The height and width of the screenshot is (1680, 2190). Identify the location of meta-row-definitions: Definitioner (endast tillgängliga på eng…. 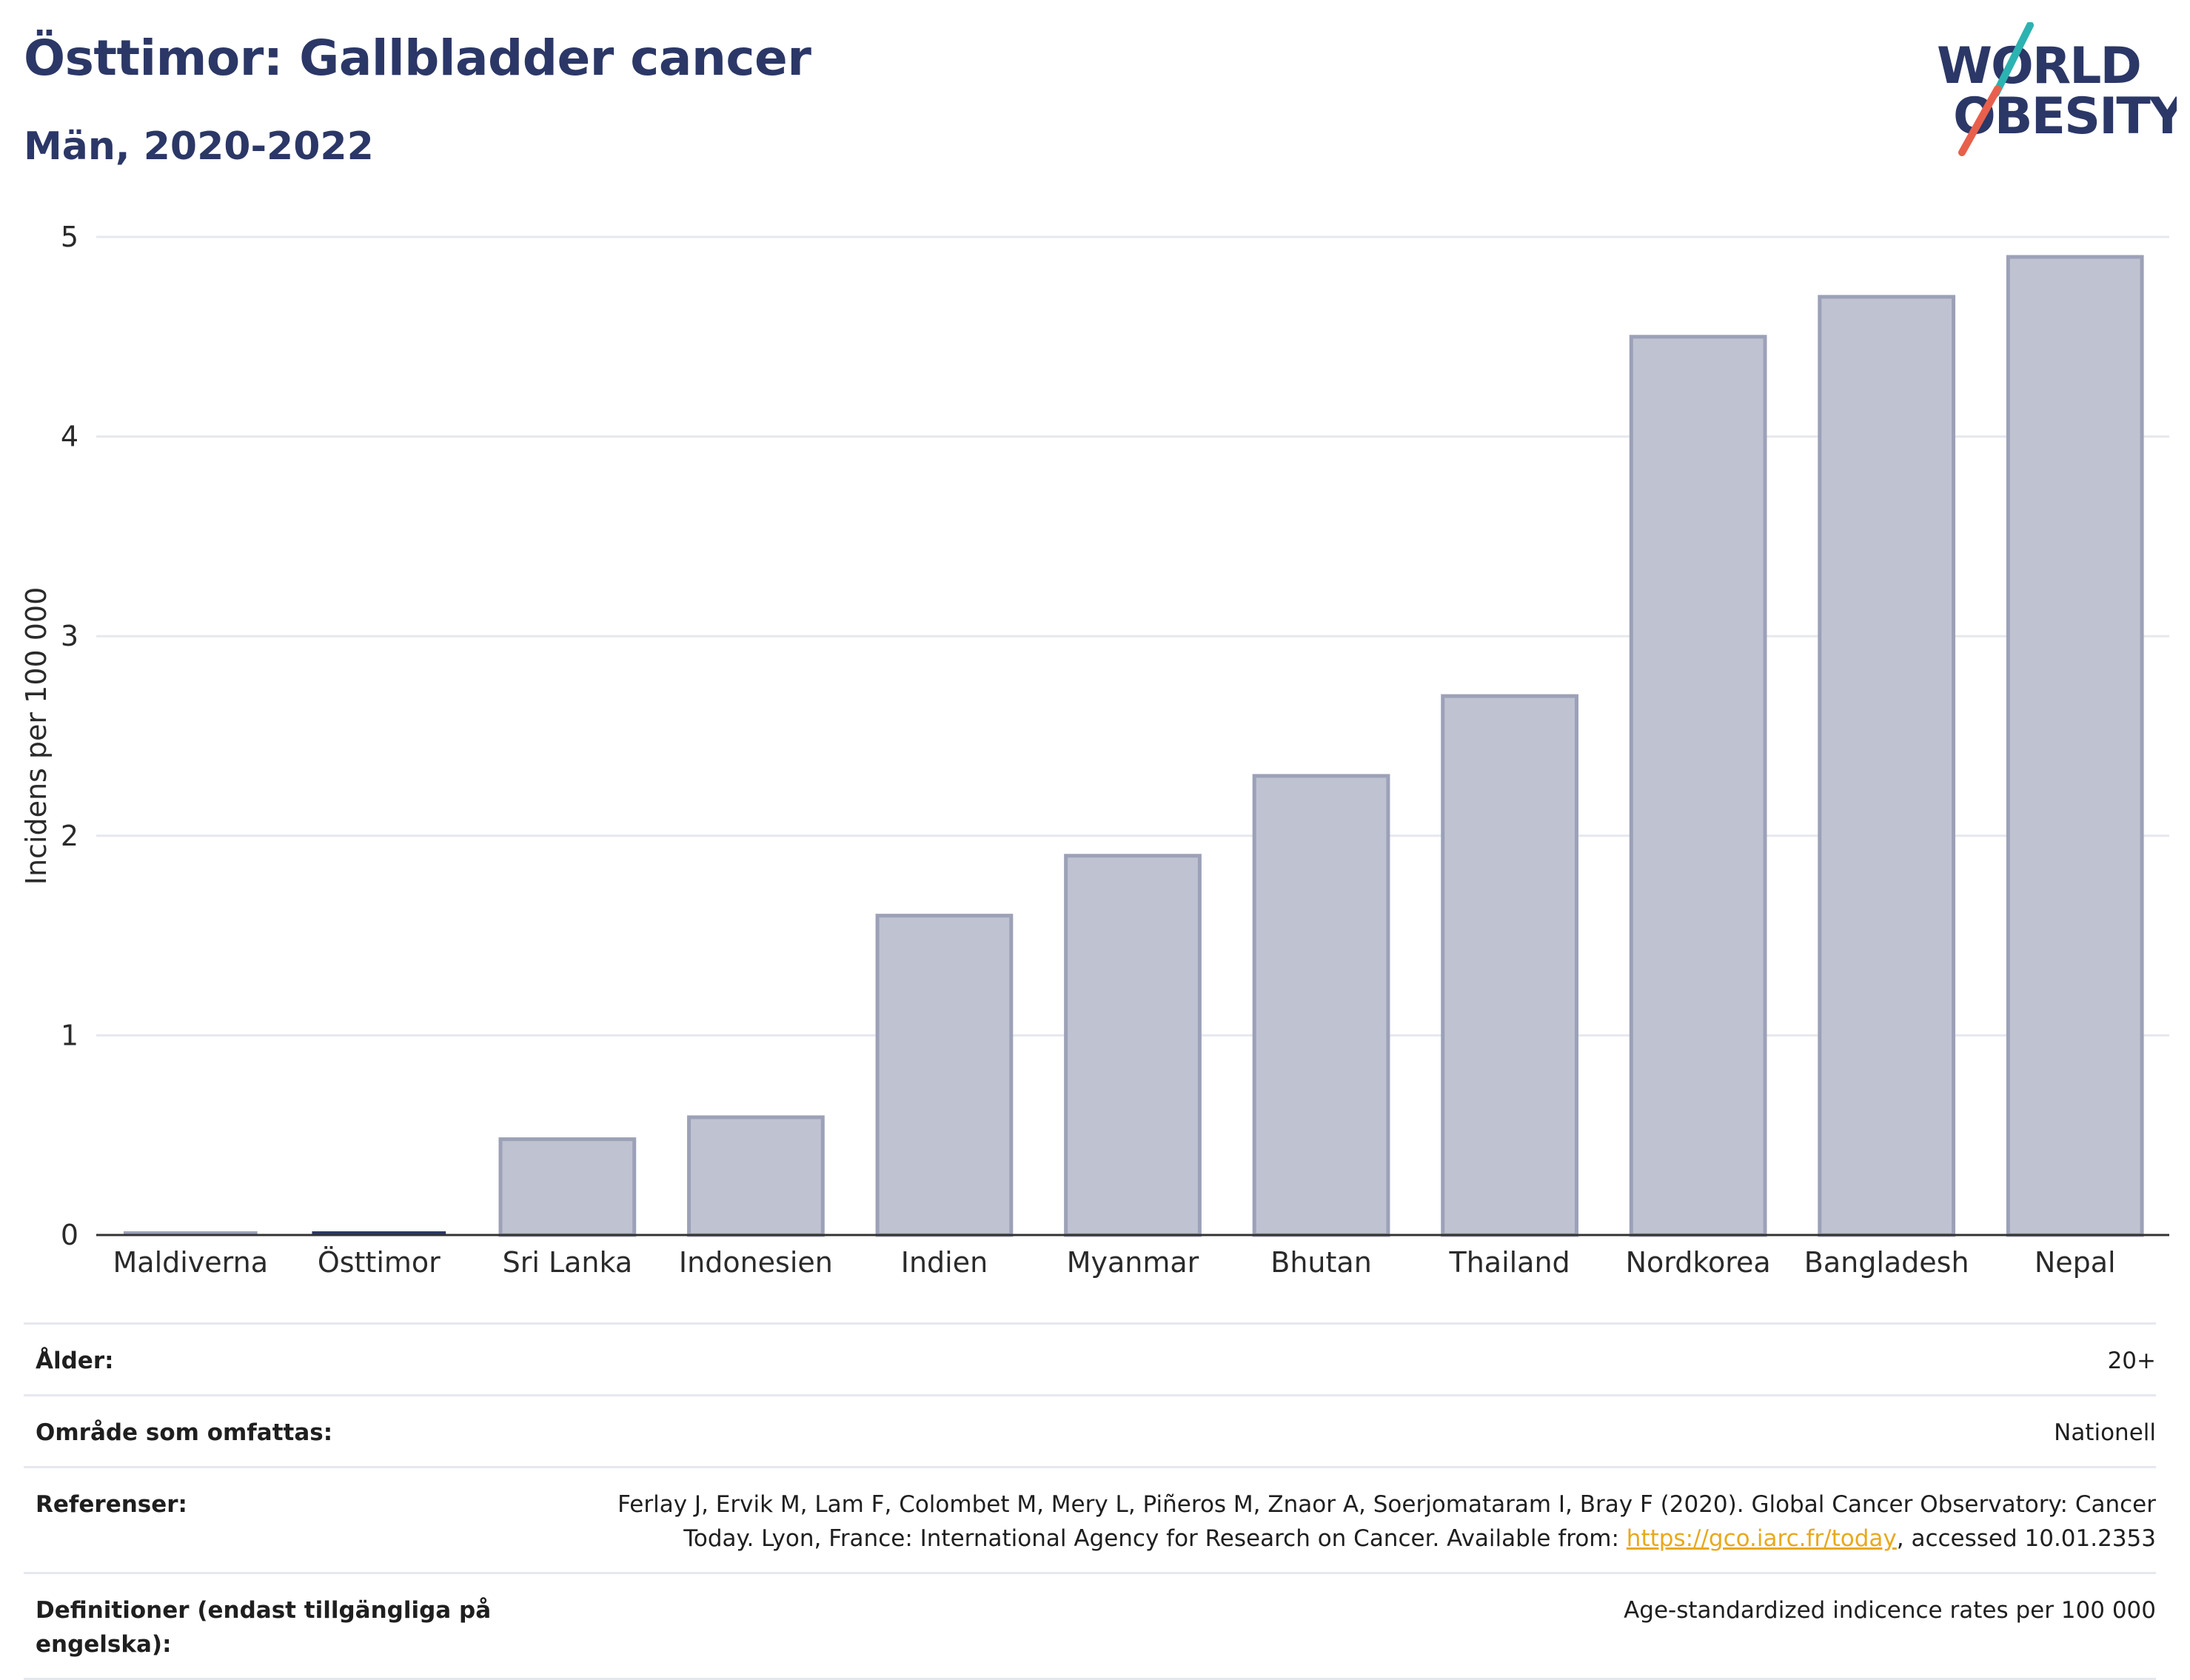
(1090, 1626).